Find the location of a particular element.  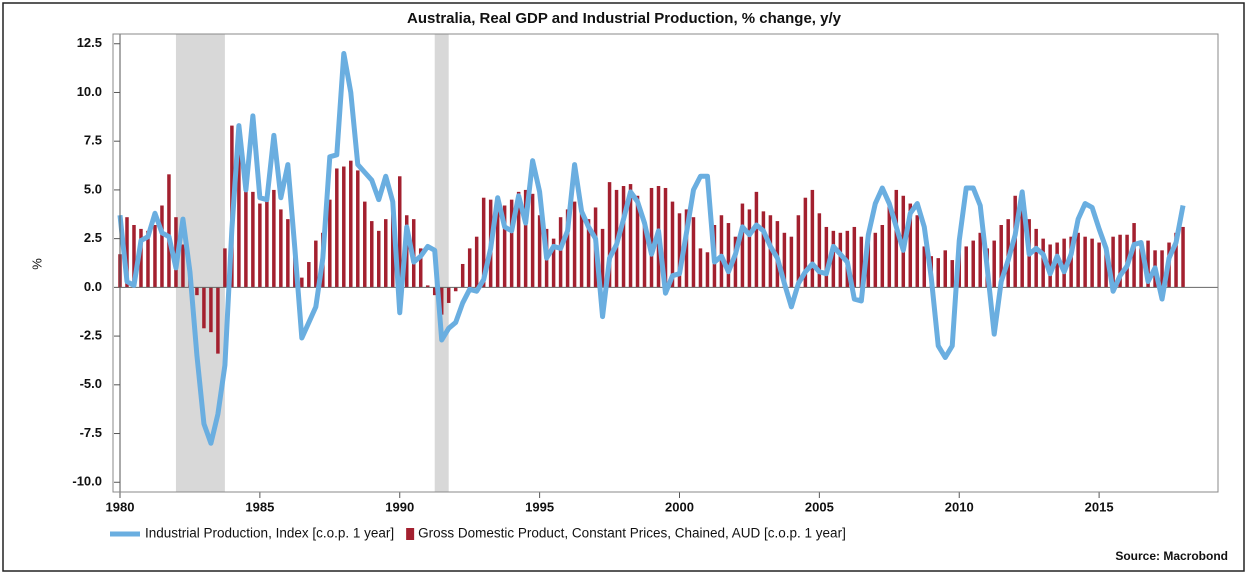

y-tick-label: 12.5 is located at coordinates (89, 42).